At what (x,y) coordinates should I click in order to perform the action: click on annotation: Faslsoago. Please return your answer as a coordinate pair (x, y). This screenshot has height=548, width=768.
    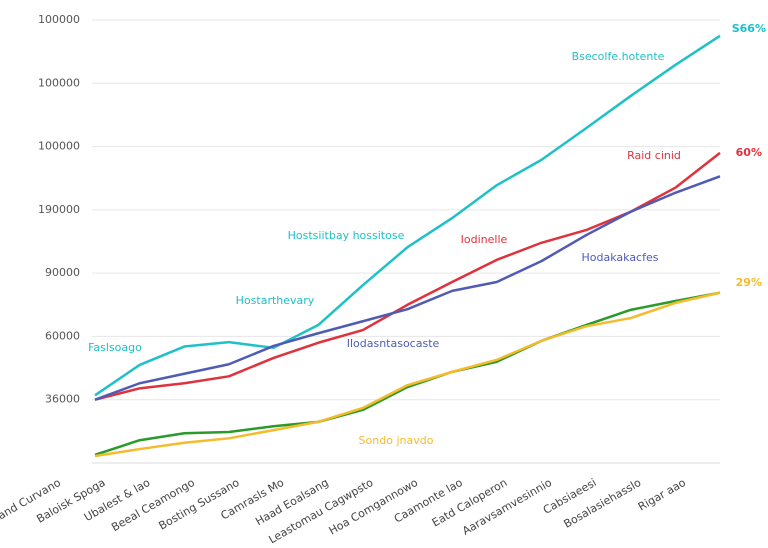
    Looking at the image, I should click on (115, 347).